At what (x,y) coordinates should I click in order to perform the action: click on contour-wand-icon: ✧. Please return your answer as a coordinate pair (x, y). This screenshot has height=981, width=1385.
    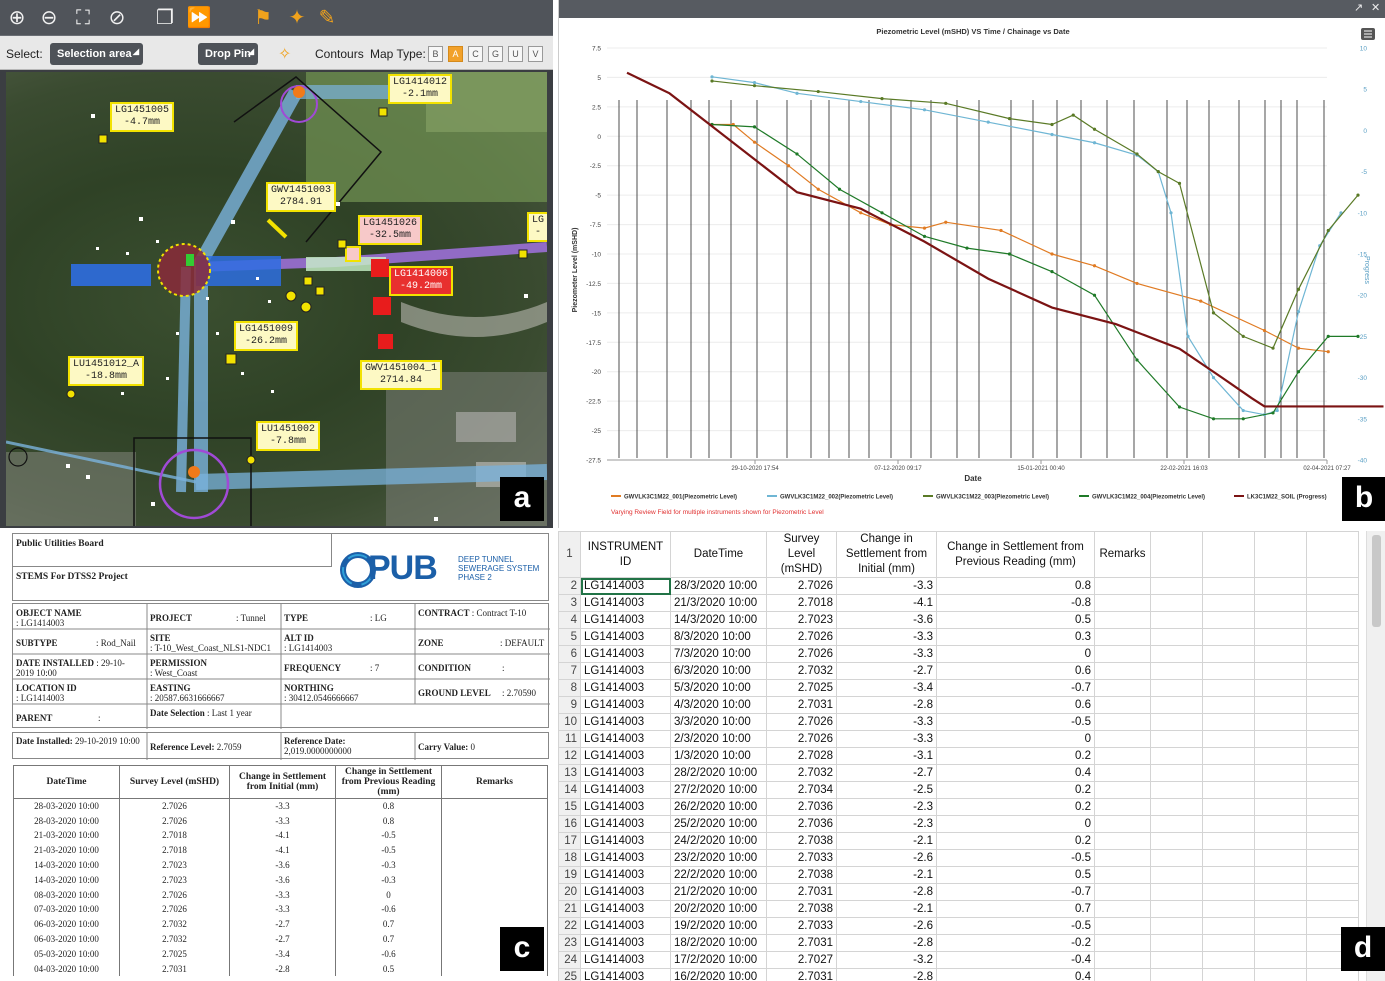
    Looking at the image, I should click on (285, 54).